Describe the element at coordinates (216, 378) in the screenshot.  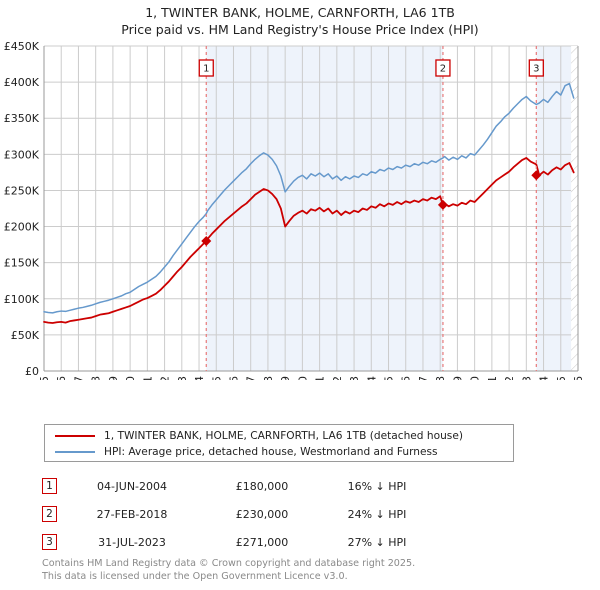
I see `xtick-label-2005: 2005` at that location.